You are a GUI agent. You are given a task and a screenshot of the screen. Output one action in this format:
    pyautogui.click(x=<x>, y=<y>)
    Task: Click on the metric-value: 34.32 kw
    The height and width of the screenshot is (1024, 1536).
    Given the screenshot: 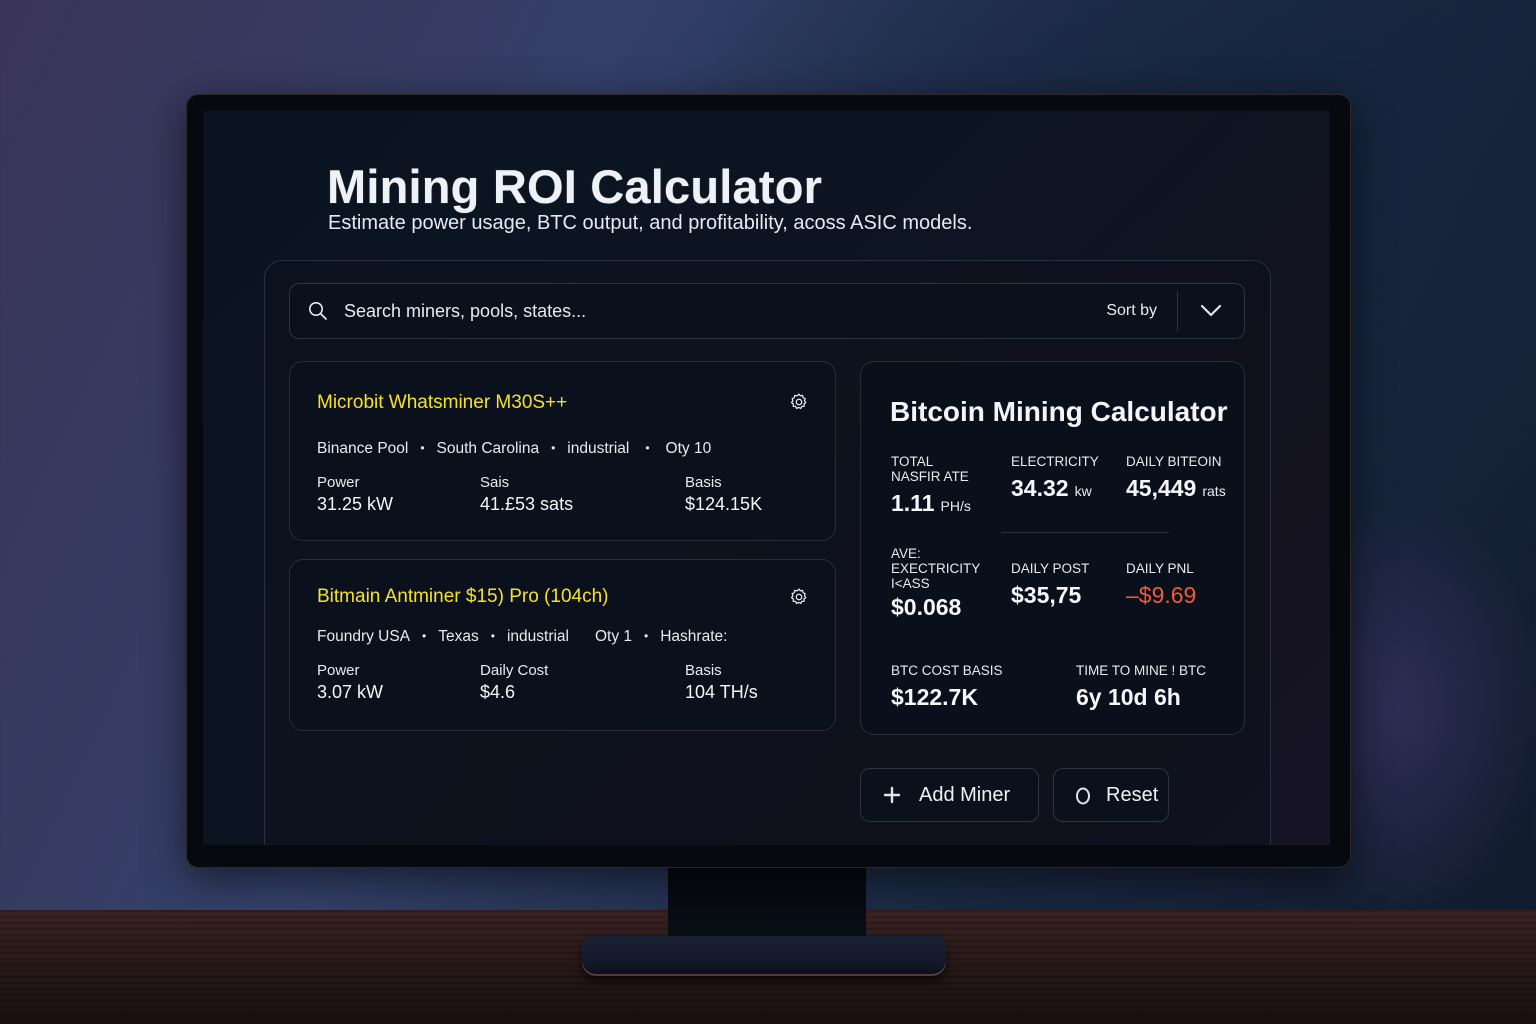 What is the action you would take?
    pyautogui.click(x=1055, y=488)
    